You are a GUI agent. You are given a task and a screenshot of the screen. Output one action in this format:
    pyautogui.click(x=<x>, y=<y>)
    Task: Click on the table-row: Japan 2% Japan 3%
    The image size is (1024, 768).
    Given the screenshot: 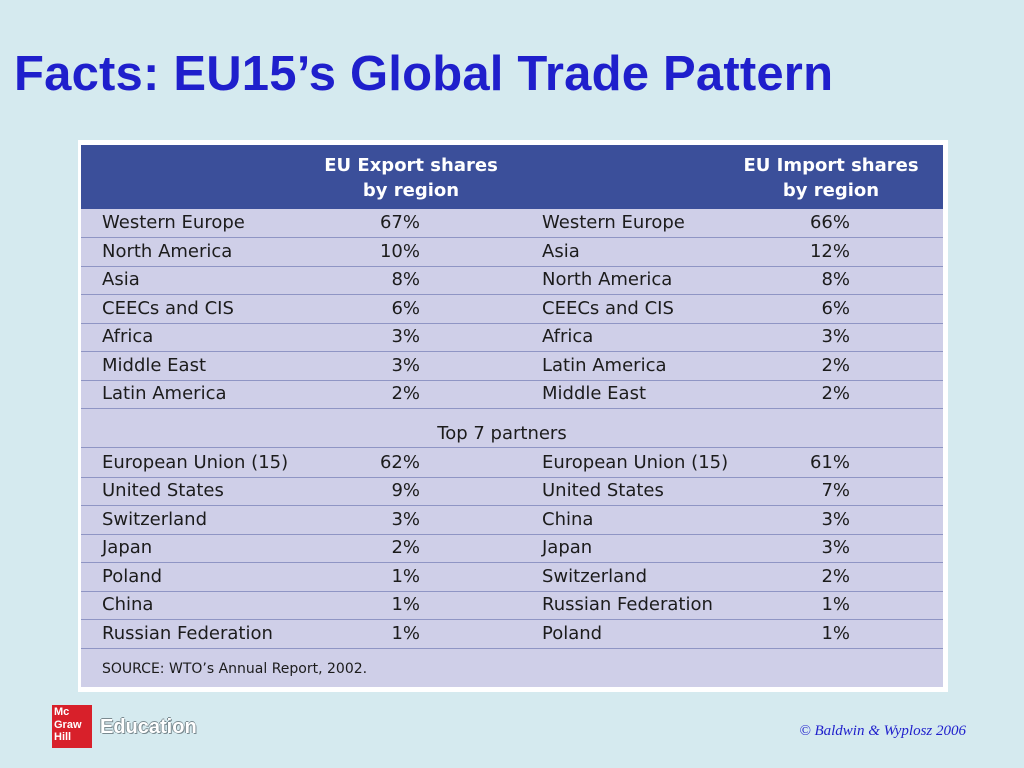 What is the action you would take?
    pyautogui.click(x=512, y=548)
    